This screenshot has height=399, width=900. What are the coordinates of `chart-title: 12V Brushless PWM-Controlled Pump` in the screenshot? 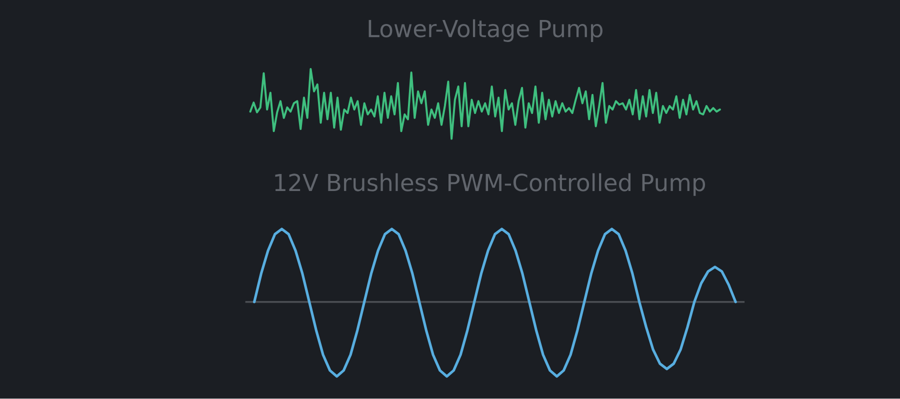 It's located at (490, 184).